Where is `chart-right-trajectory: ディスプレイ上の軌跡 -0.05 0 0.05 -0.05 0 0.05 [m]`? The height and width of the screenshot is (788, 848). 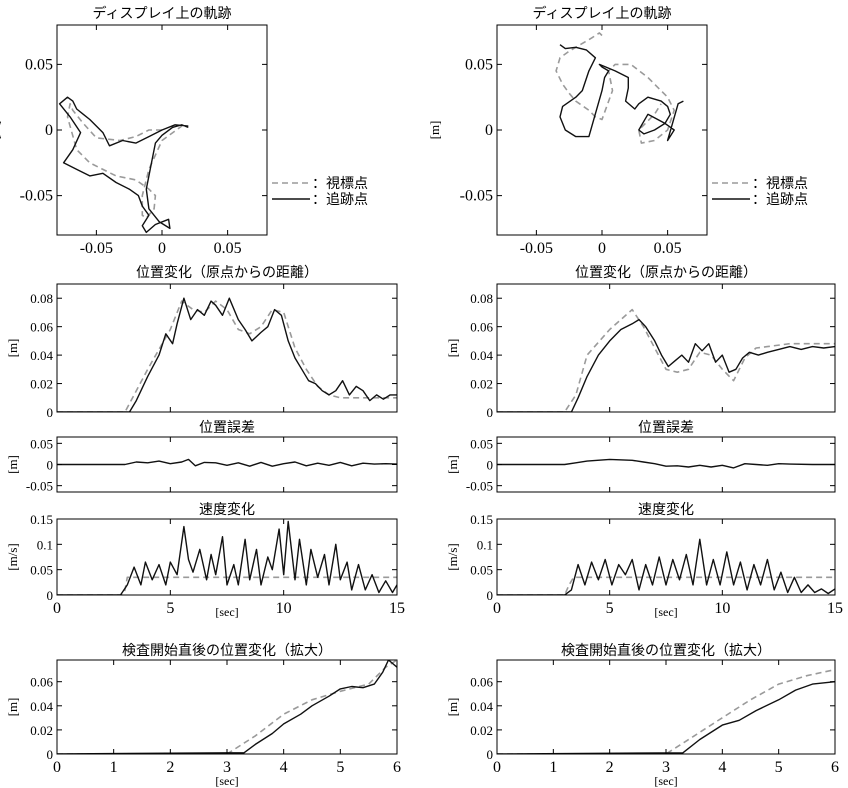 chart-right-trajectory: ディスプレイ上の軌跡 -0.05 0 0.05 -0.05 0 0.05 [m] is located at coordinates (567, 131).